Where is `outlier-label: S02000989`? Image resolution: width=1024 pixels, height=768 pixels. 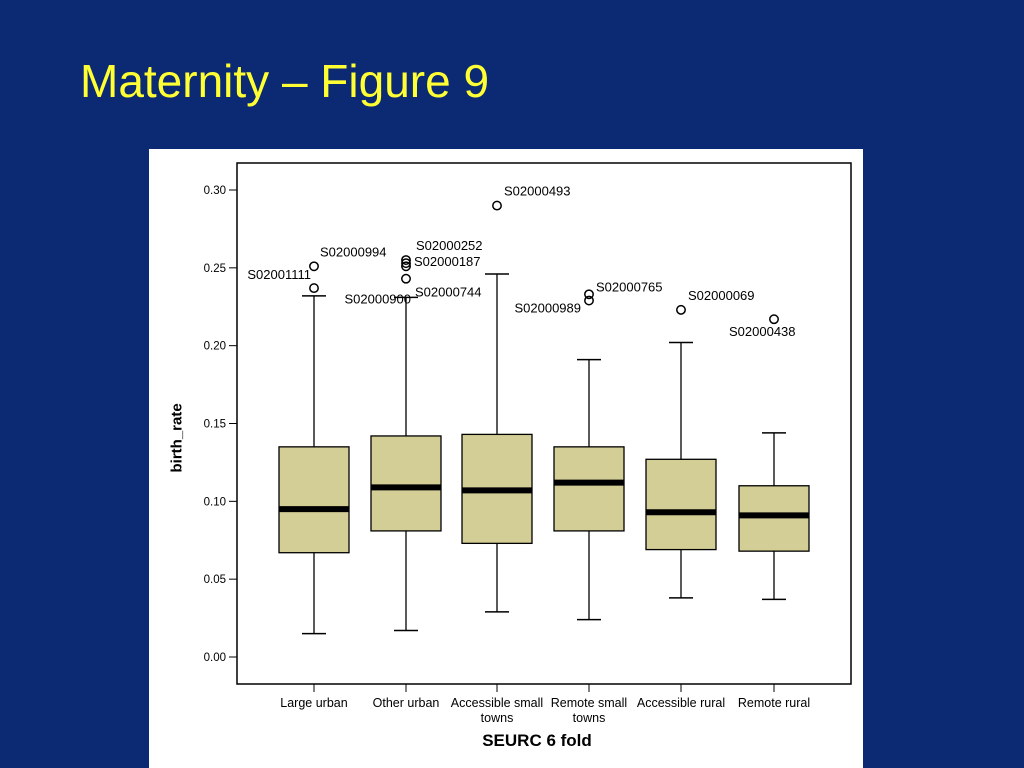
outlier-label: S02000989 is located at coordinates (547, 308).